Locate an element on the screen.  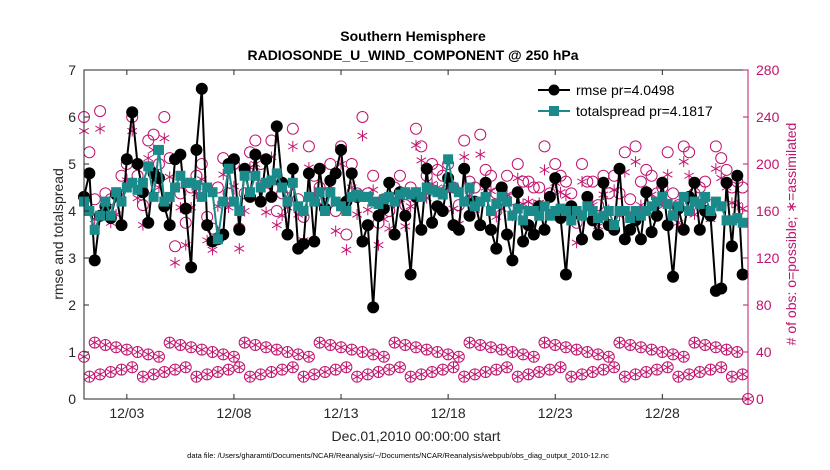
y2-tick-label: 280 is located at coordinates (768, 70).